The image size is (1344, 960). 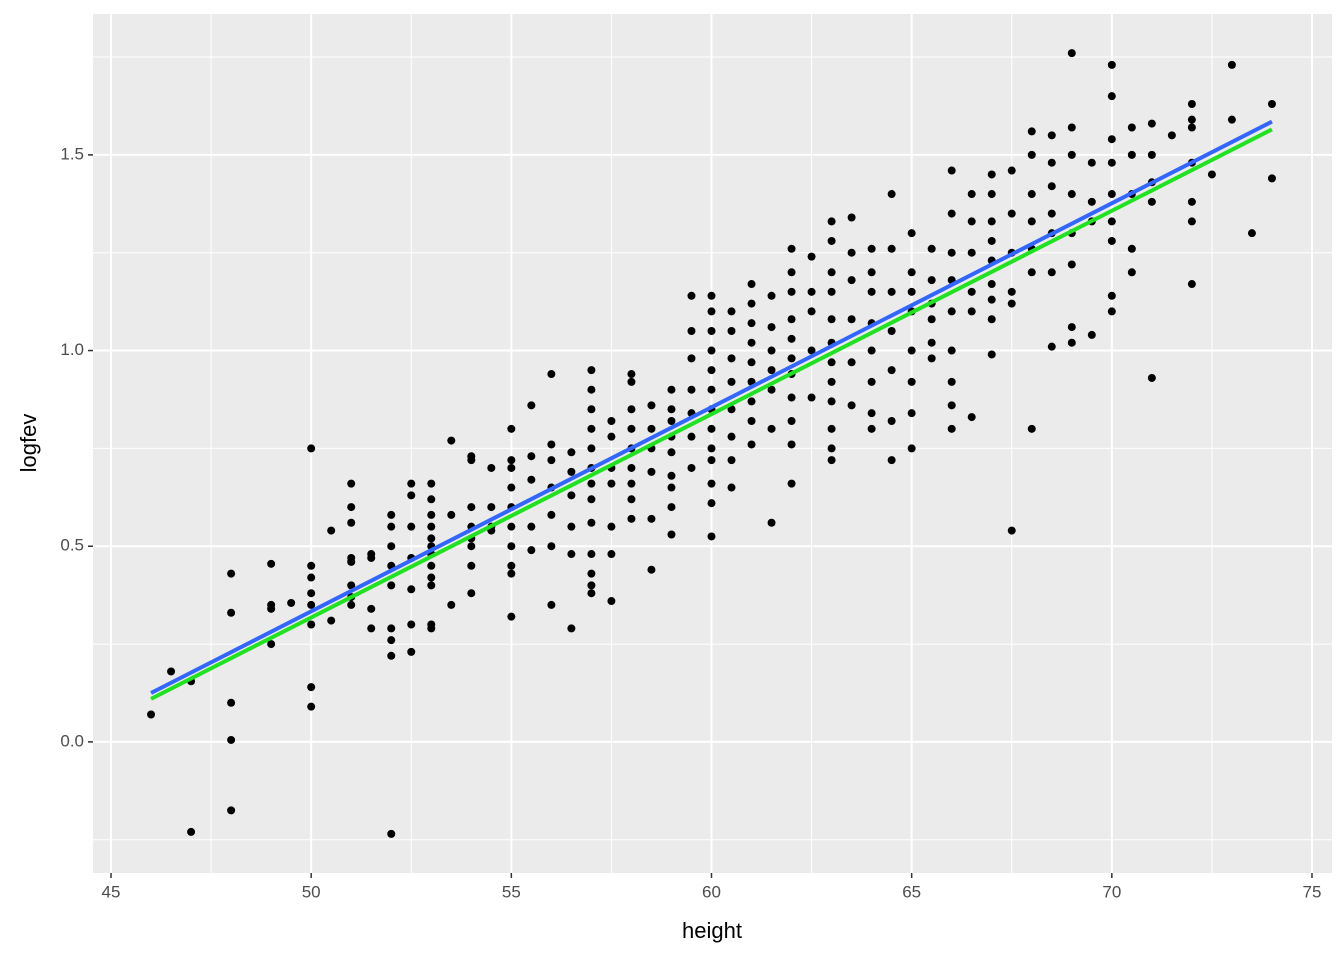 What do you see at coordinates (72, 153) in the screenshot?
I see `y-tick-label: 1.5` at bounding box center [72, 153].